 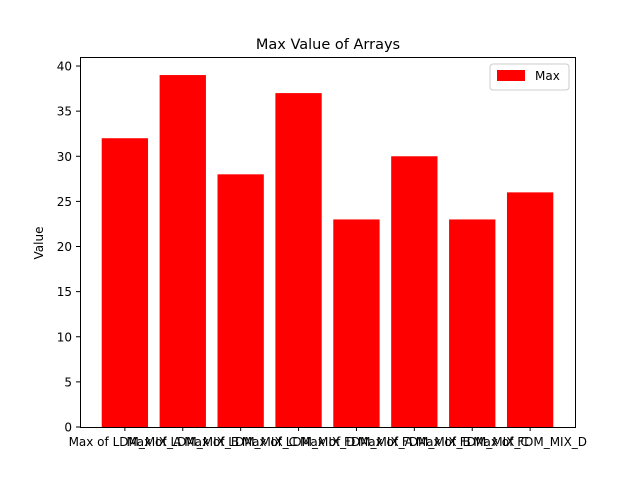 I want to click on x-tick-label: Max of FDM_MIX_C, so click(x=472, y=442).